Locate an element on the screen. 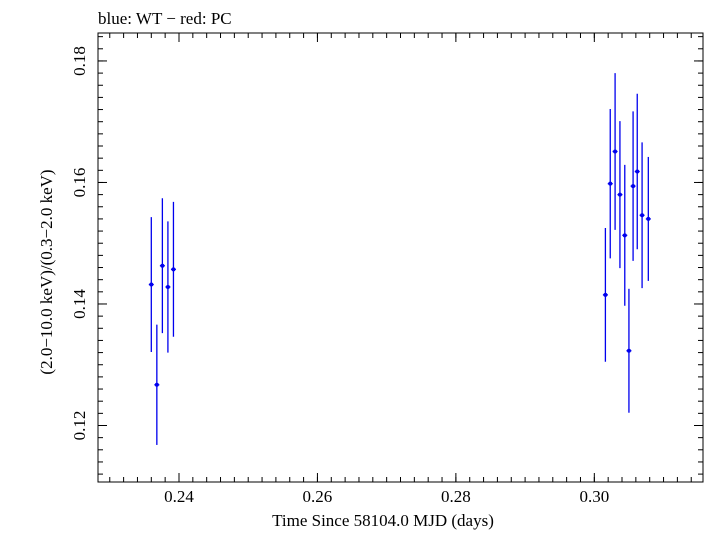  y-tick-label: 0.18 is located at coordinates (79, 61).